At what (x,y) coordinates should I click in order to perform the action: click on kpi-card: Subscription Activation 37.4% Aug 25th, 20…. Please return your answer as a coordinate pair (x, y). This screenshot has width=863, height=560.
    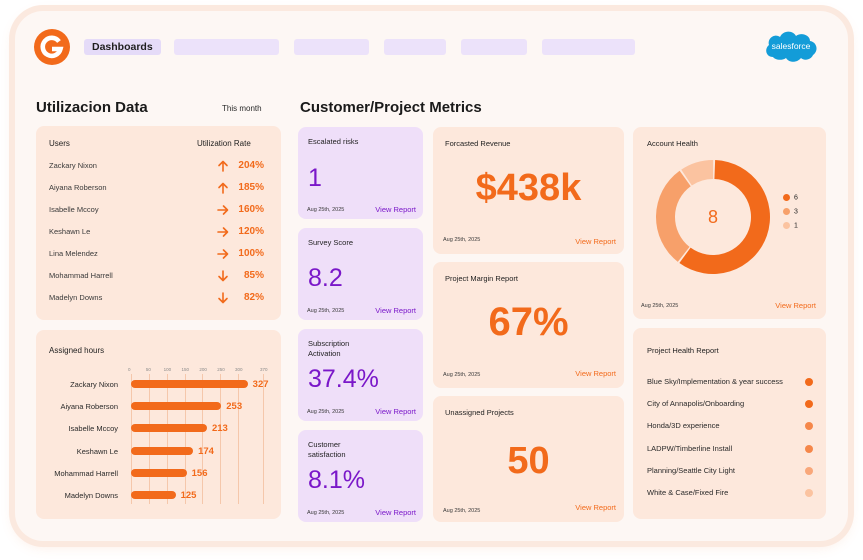
    Looking at the image, I should click on (360, 375).